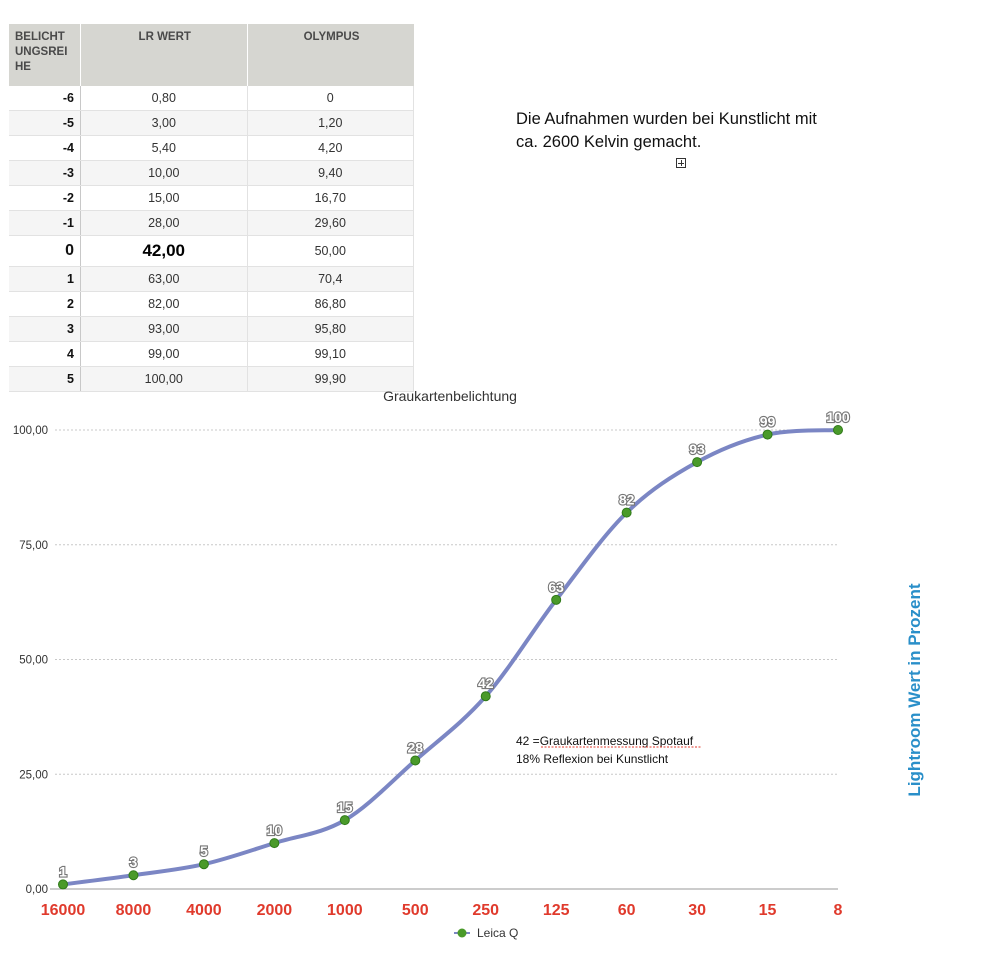 The height and width of the screenshot is (959, 982). Describe the element at coordinates (164, 329) in the screenshot. I see `cell-lr: 93,00` at that location.